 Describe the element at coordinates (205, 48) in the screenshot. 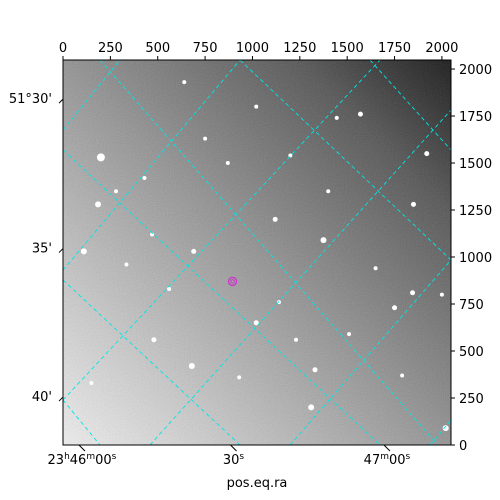

I see `x-tick-label: 750` at that location.